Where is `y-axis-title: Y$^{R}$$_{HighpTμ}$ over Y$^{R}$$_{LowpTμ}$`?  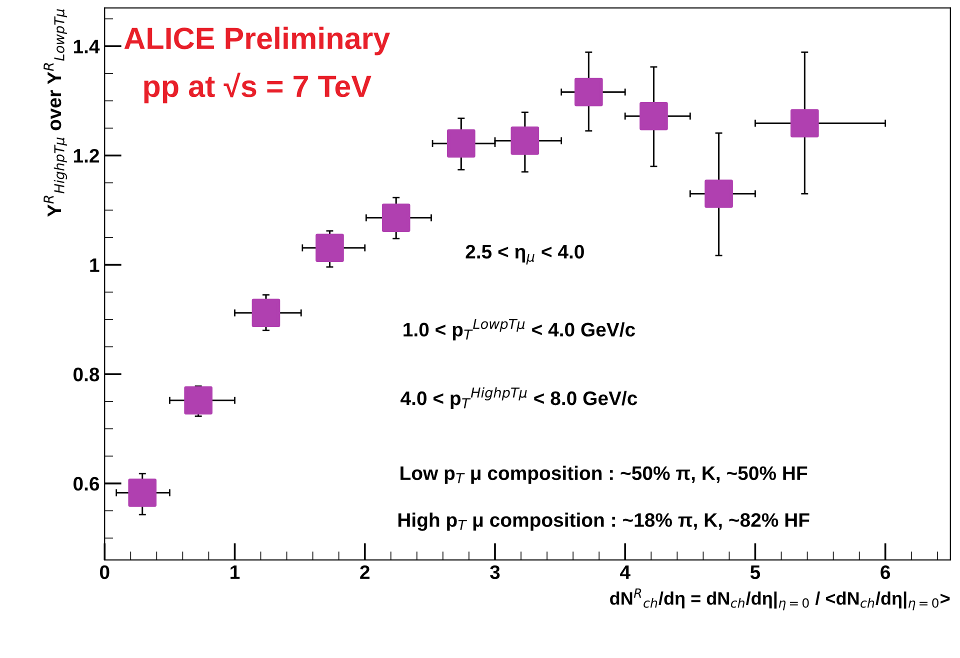
y-axis-title: Y$^{R}$$_{HighpTμ}$ over Y$^{R}$$_{LowpTμ}$ is located at coordinates (56, 113).